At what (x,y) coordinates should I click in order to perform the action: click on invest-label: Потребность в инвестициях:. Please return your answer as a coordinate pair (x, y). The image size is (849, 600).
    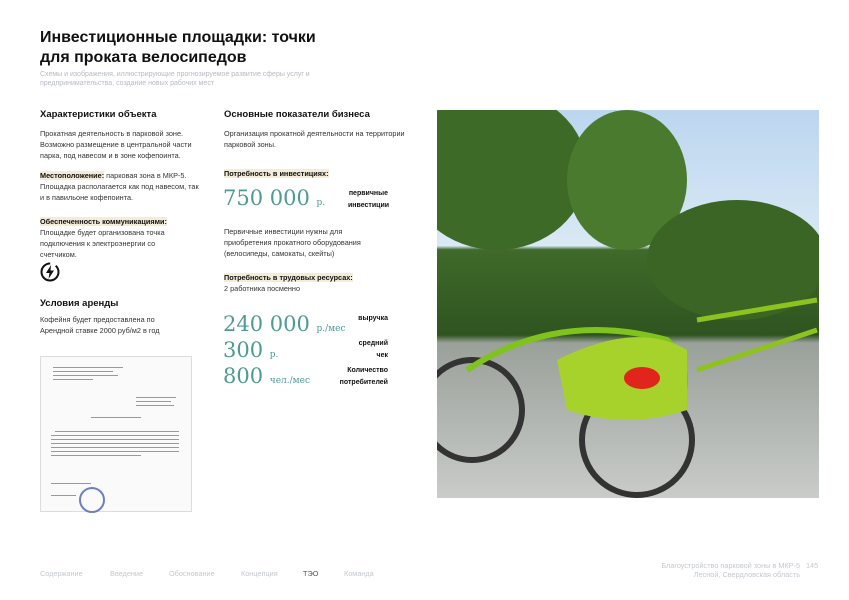
    Looking at the image, I should click on (276, 173).